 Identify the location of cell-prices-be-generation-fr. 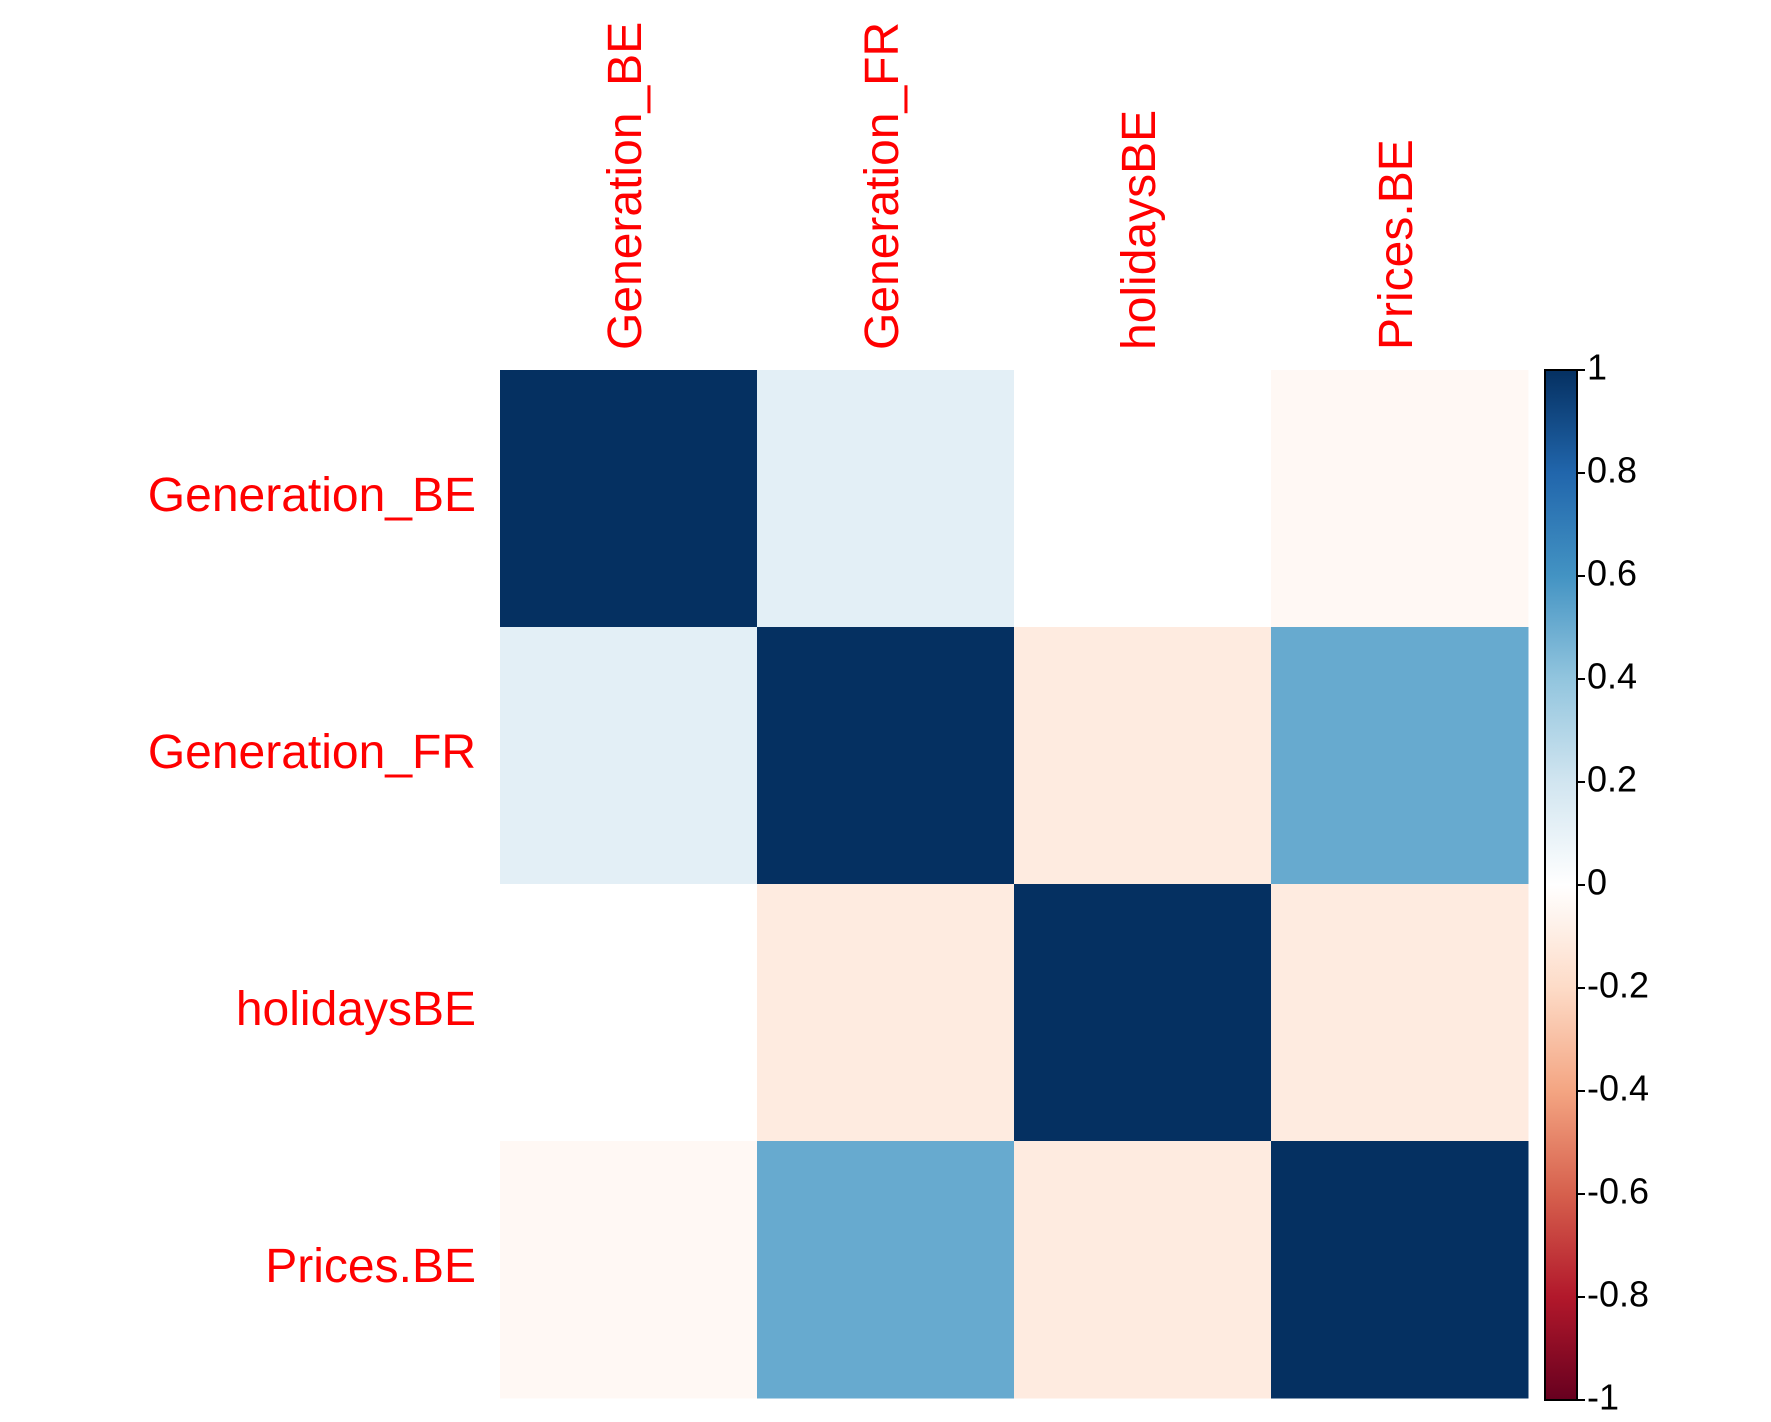
(886, 1270).